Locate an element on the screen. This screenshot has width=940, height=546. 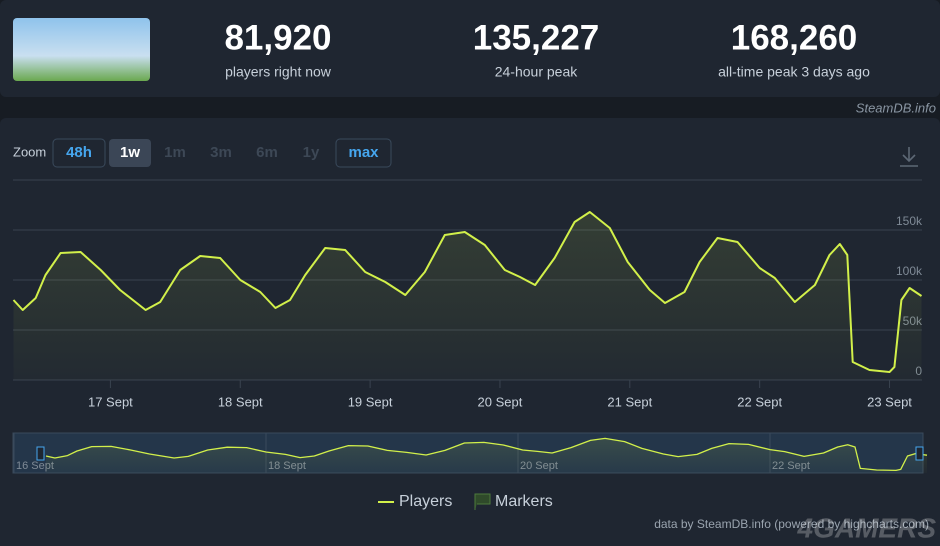
zoom-button: 6m is located at coordinates (267, 153).